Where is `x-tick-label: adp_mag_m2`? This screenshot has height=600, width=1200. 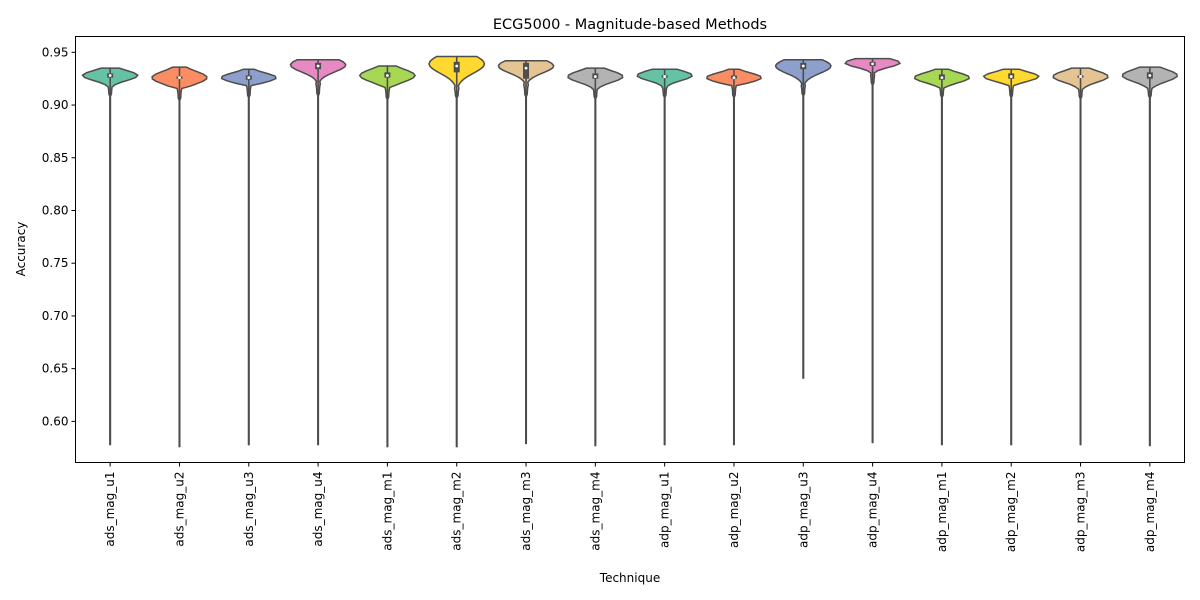
x-tick-label: adp_mag_m2 is located at coordinates (1011, 512).